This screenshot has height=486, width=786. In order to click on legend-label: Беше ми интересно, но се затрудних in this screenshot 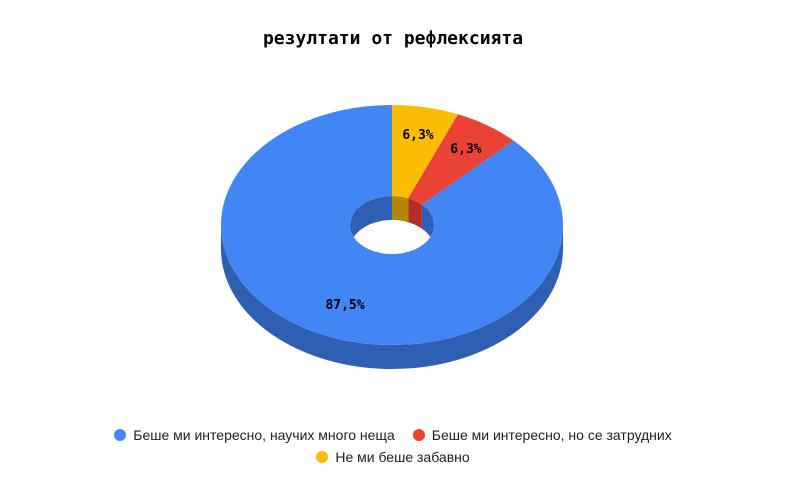, I will do `click(551, 435)`.